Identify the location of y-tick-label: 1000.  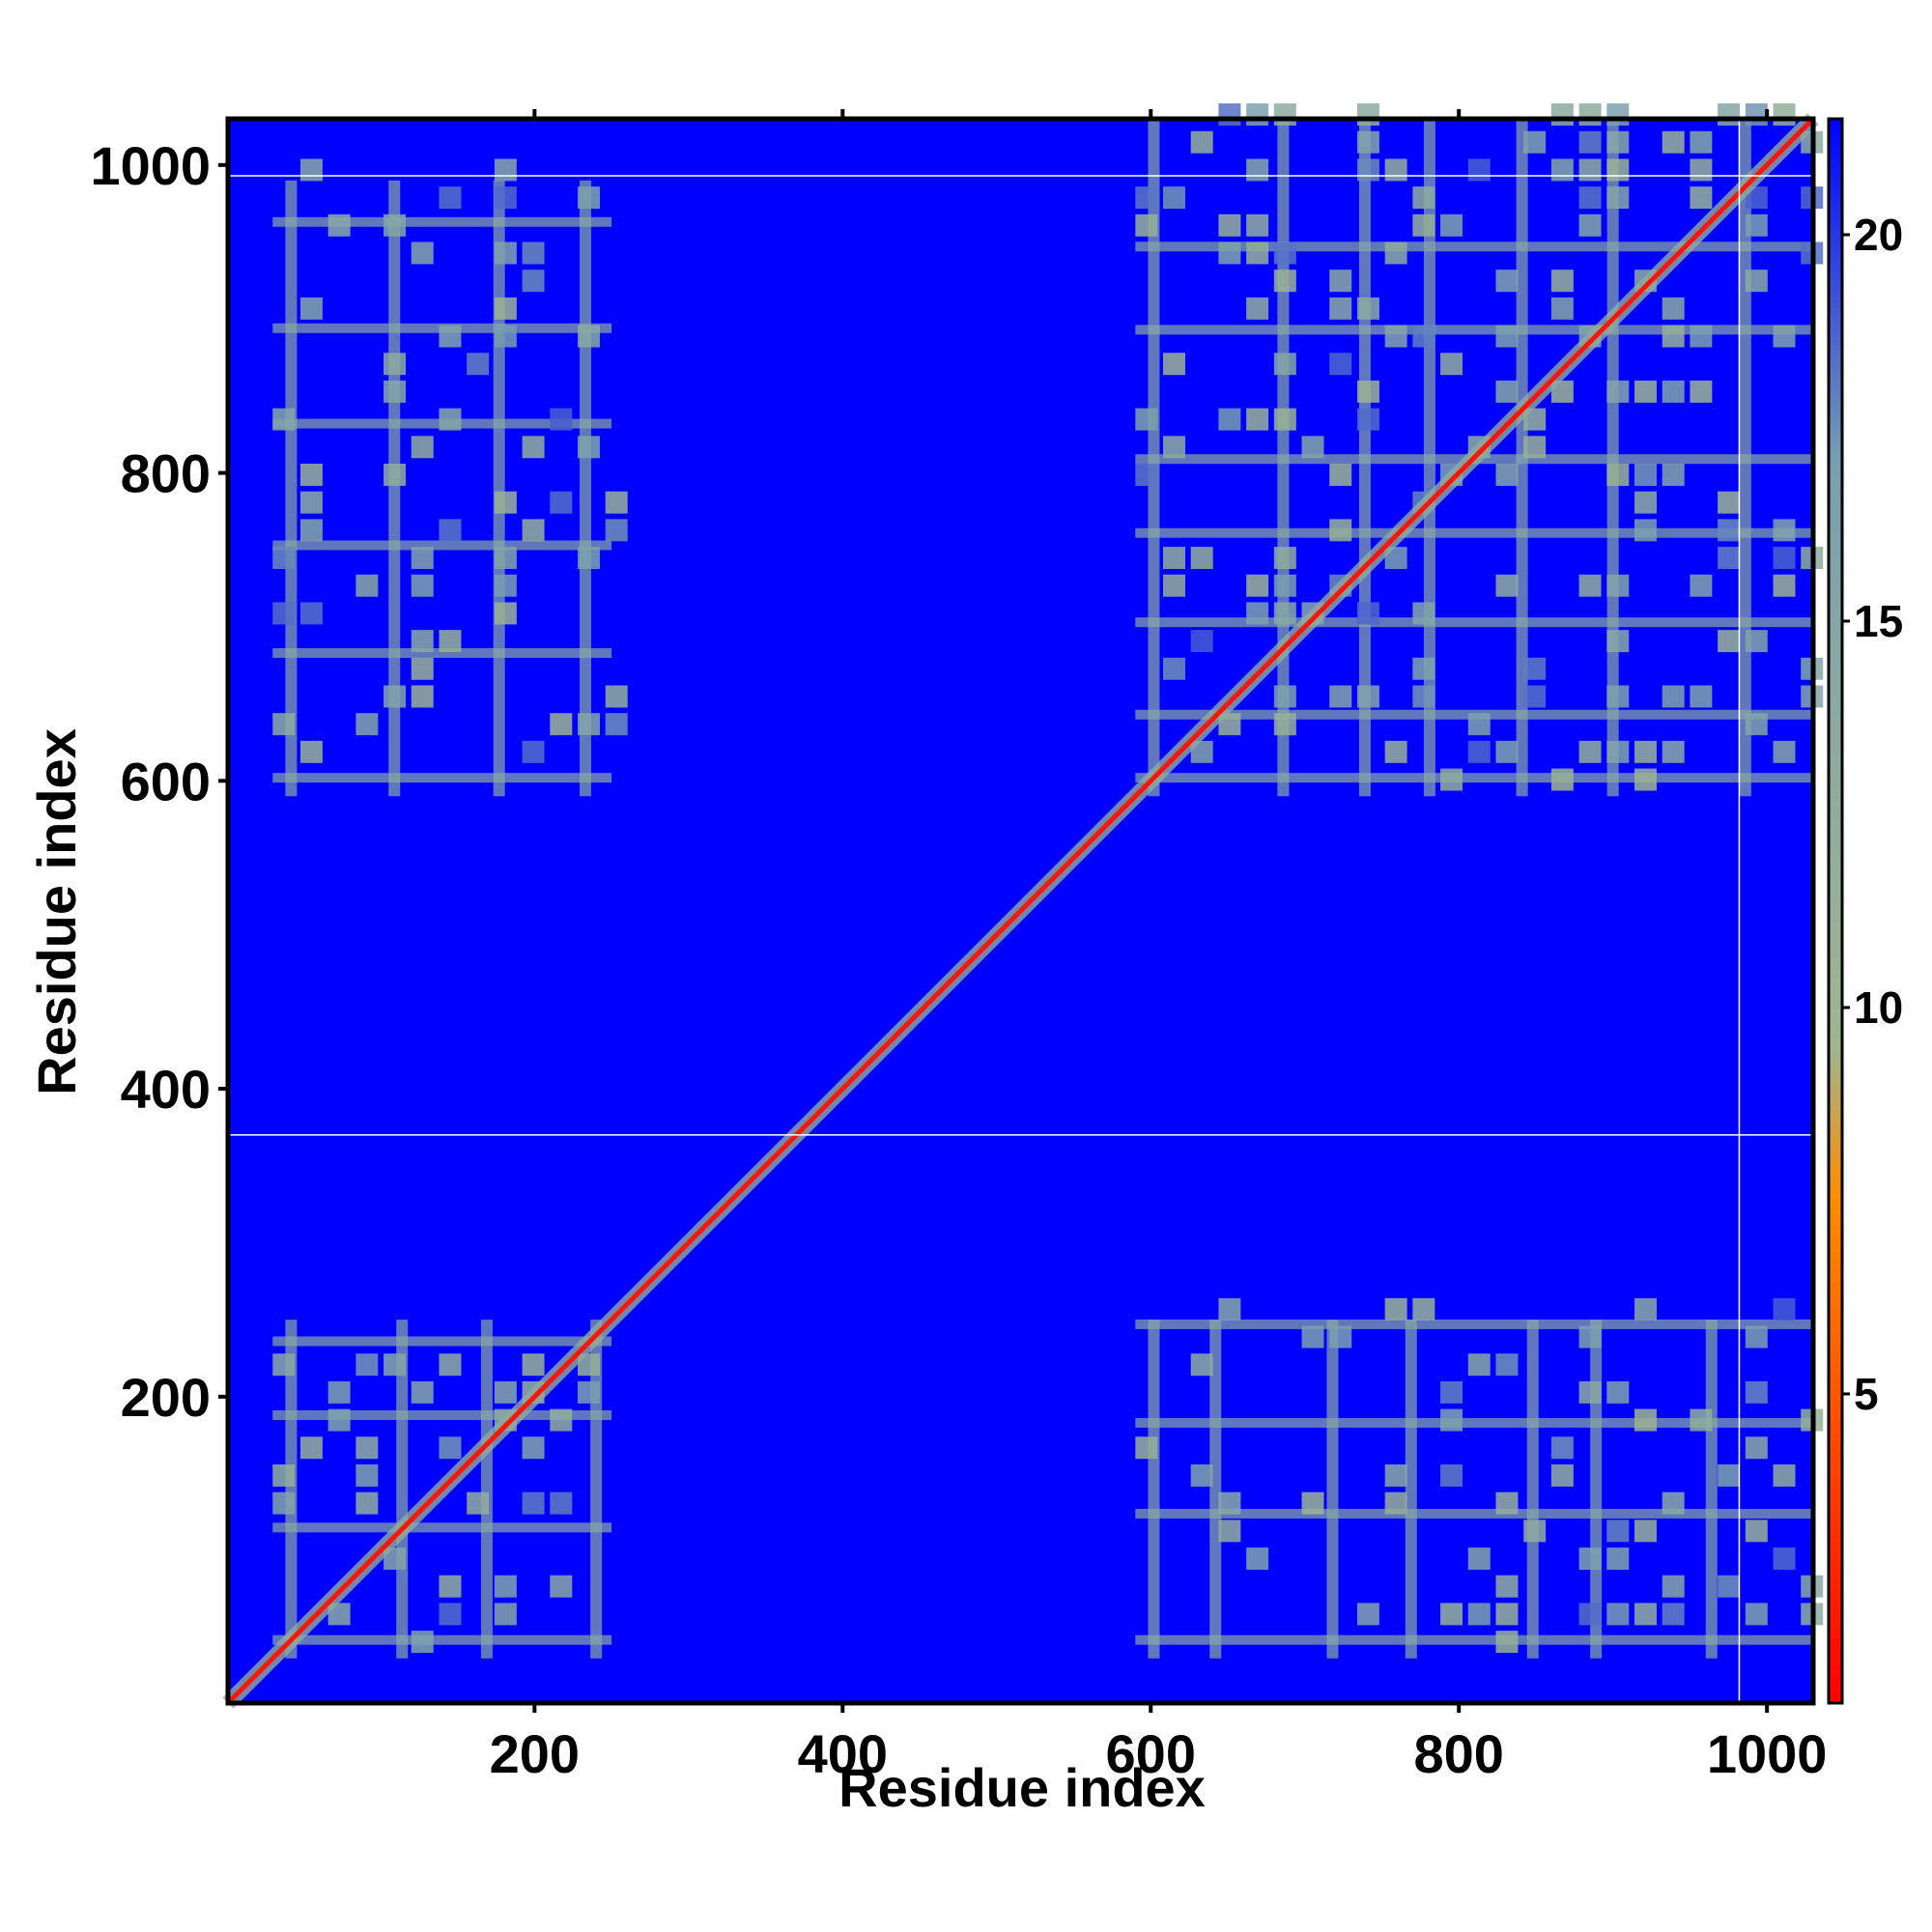
(150, 165).